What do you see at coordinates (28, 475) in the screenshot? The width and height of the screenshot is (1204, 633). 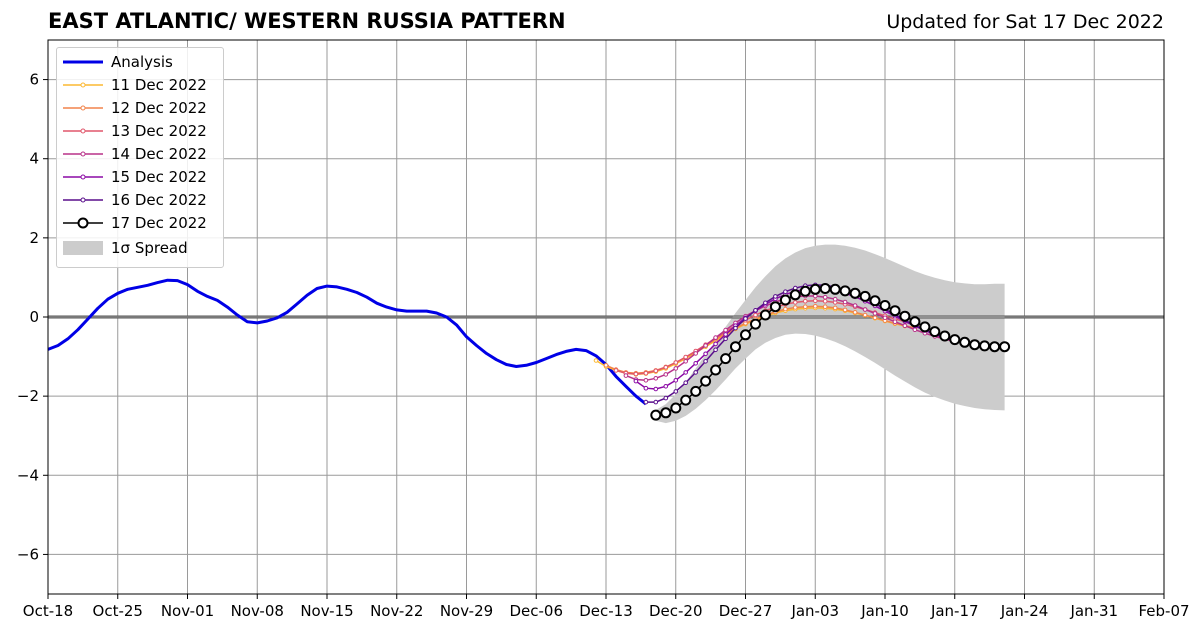 I see `y-tick-label: −4` at bounding box center [28, 475].